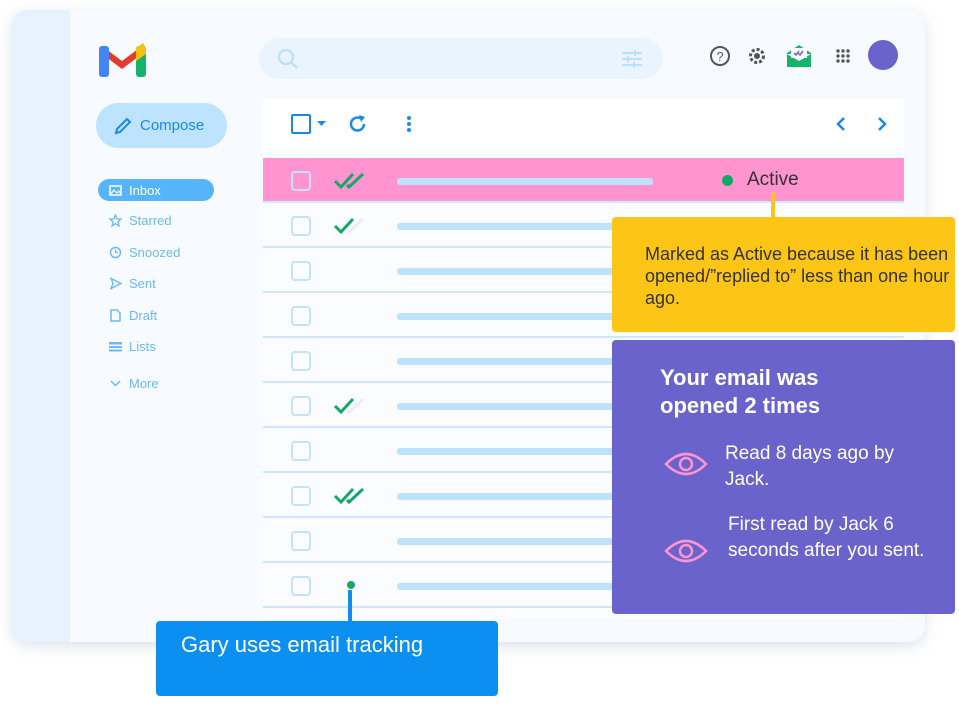 The height and width of the screenshot is (712, 959). What do you see at coordinates (150, 220) in the screenshot?
I see `sidebar-item-label: Starred` at bounding box center [150, 220].